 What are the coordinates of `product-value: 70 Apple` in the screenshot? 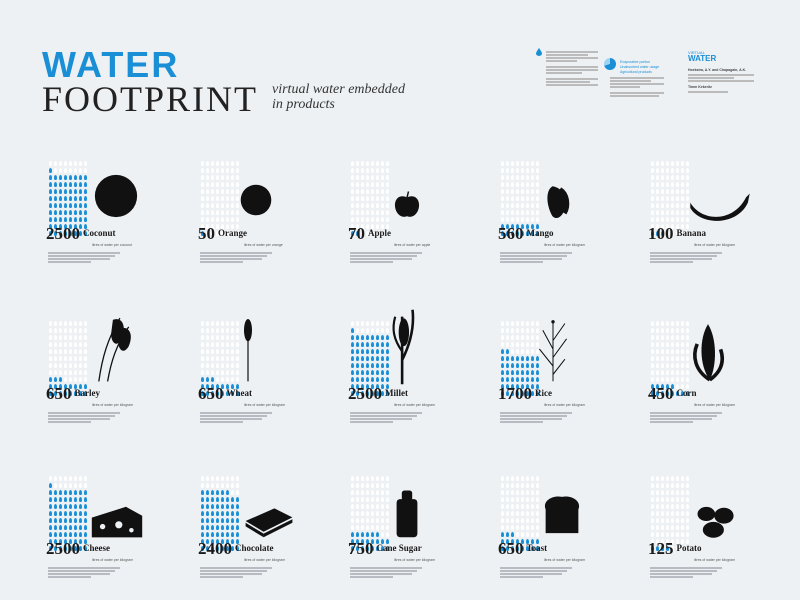 It's located at (369, 233).